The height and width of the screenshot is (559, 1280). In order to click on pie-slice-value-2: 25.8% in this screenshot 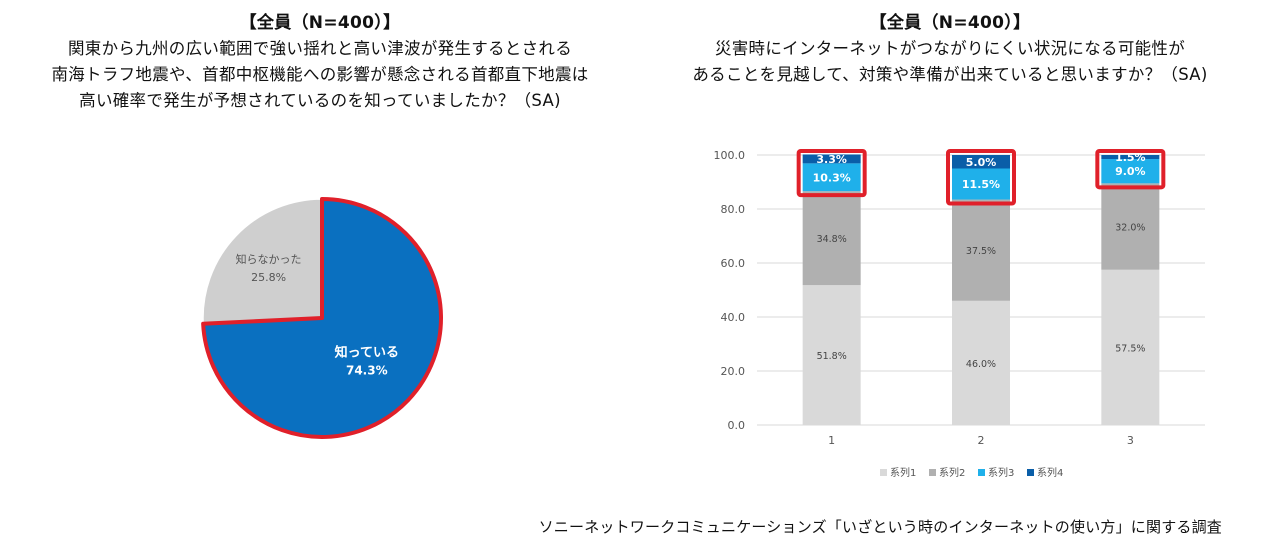, I will do `click(268, 277)`.